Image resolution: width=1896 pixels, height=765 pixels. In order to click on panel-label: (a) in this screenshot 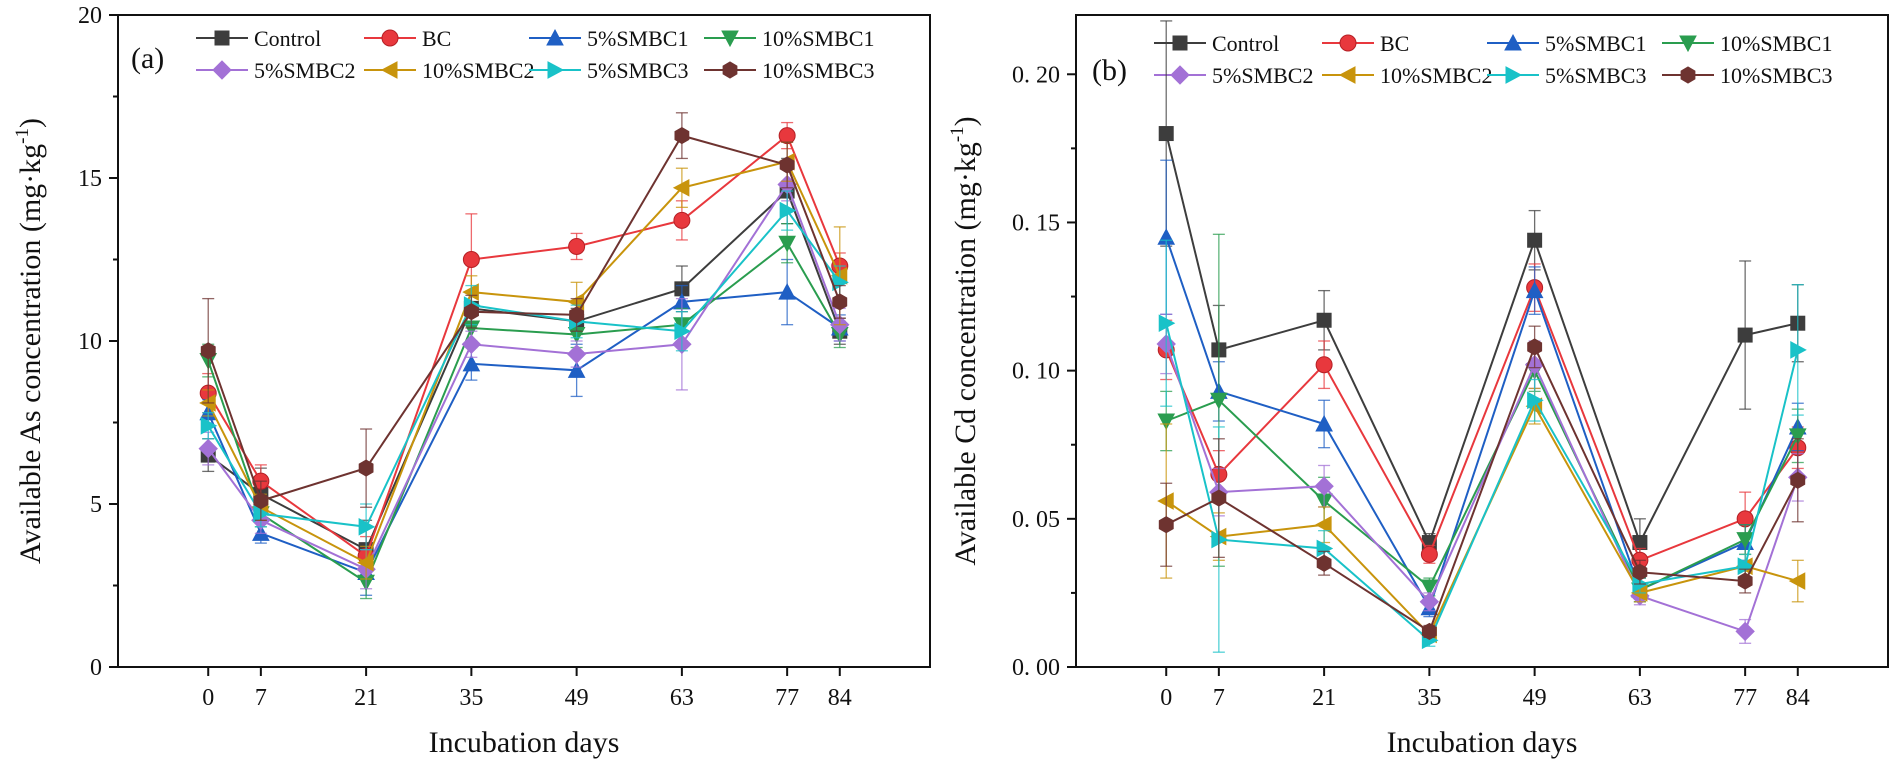, I will do `click(147, 58)`.